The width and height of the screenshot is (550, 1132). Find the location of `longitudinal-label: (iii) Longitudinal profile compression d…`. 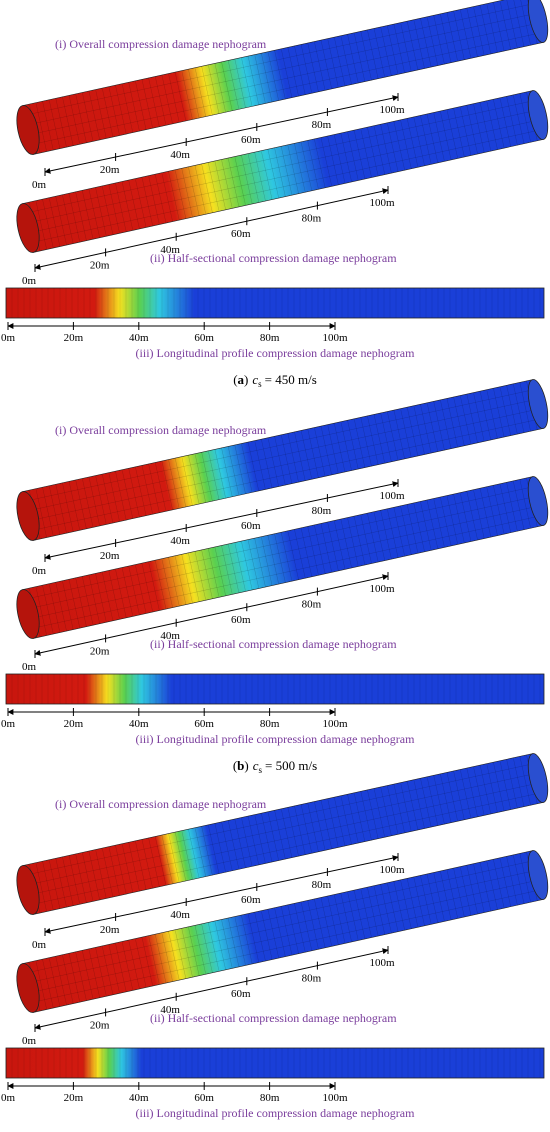

longitudinal-label: (iii) Longitudinal profile compression d… is located at coordinates (276, 739).